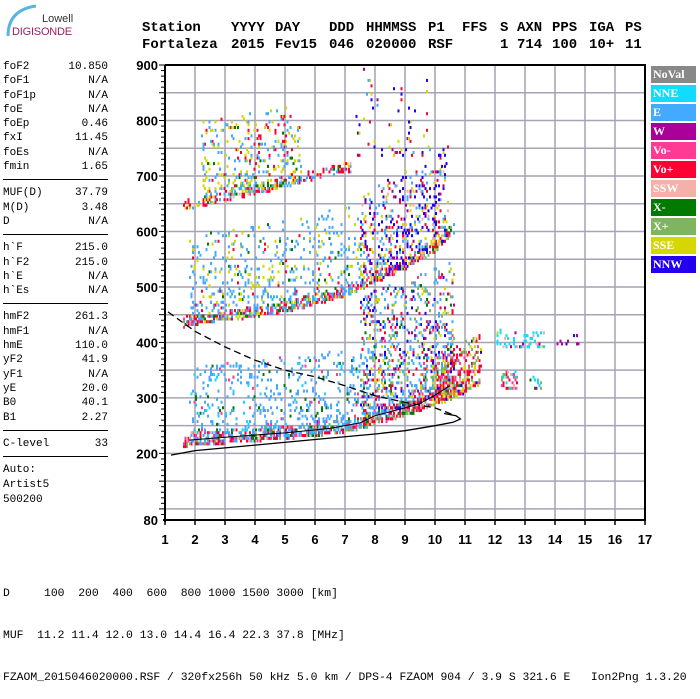 Image resolution: width=700 pixels, height=699 pixels. What do you see at coordinates (37, 21) in the screenshot?
I see `lowell-digisonde-logo: Lowell DIGISONDE` at bounding box center [37, 21].